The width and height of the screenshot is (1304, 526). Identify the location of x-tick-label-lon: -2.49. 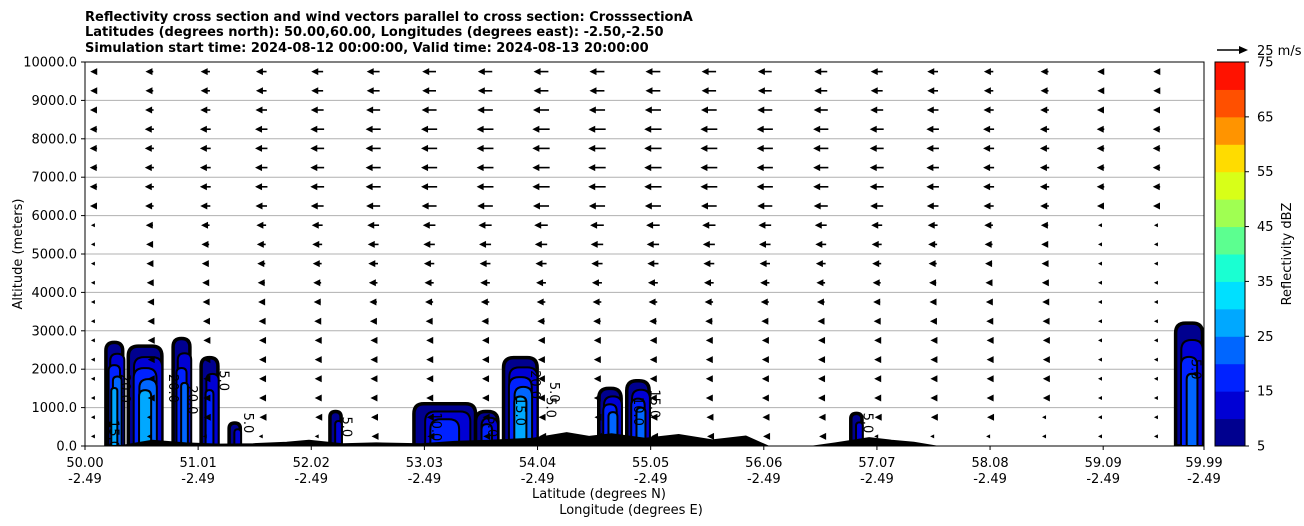
(85, 479).